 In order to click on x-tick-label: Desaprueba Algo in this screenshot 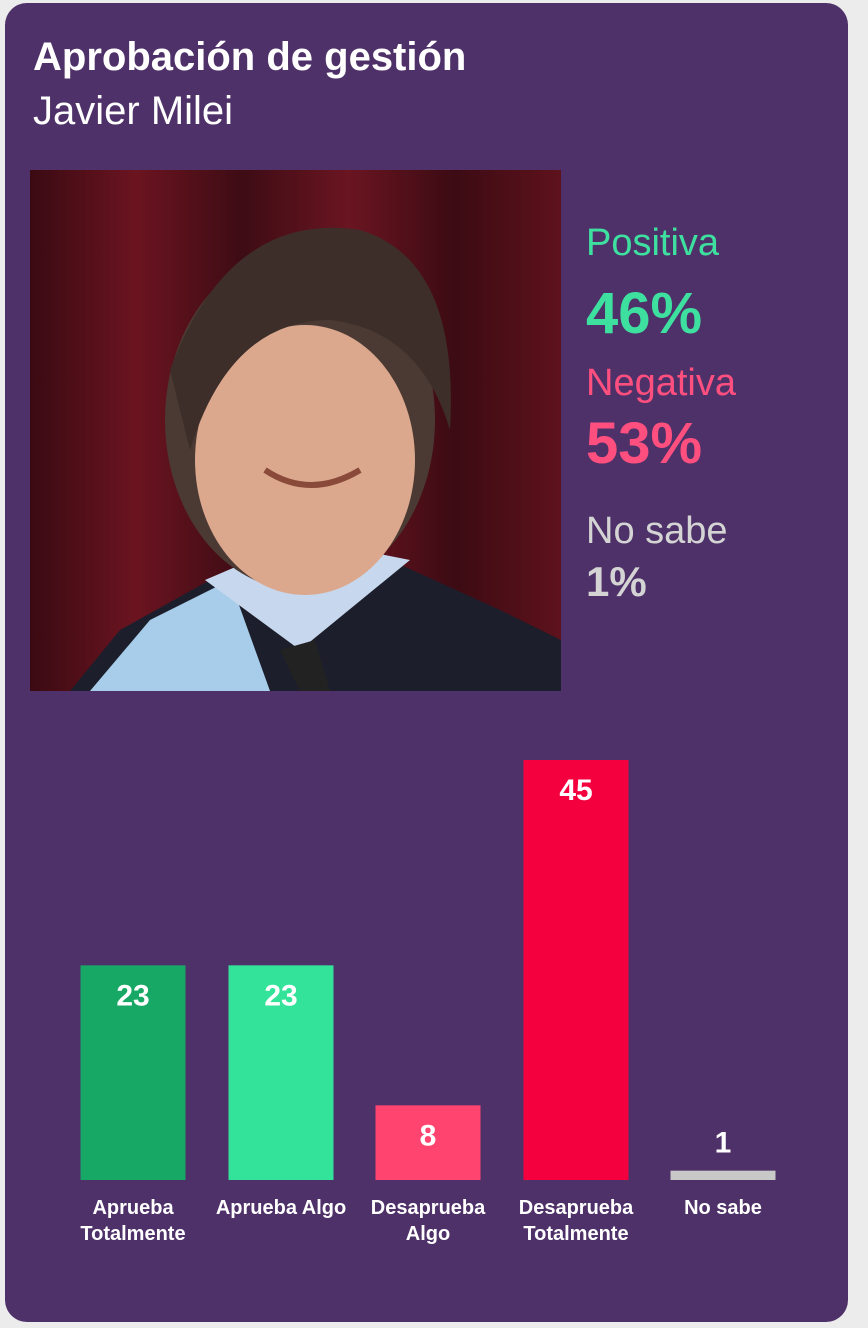, I will do `click(428, 1221)`.